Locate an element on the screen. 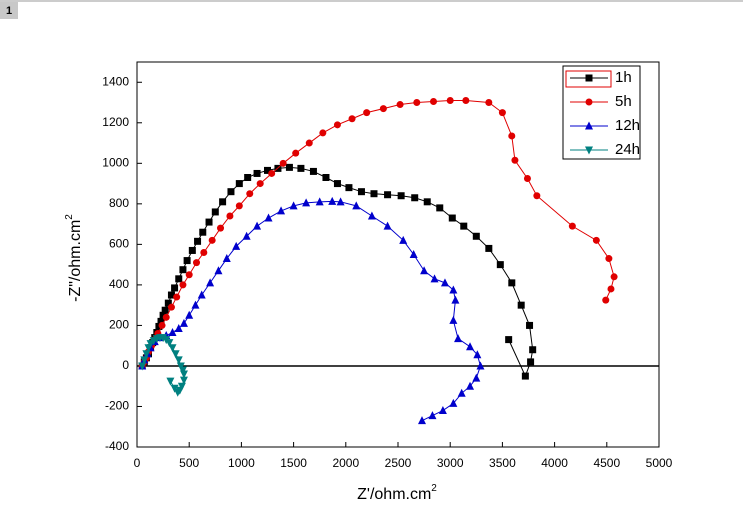 The image size is (743, 528). page-label-box is located at coordinates (9, 10).